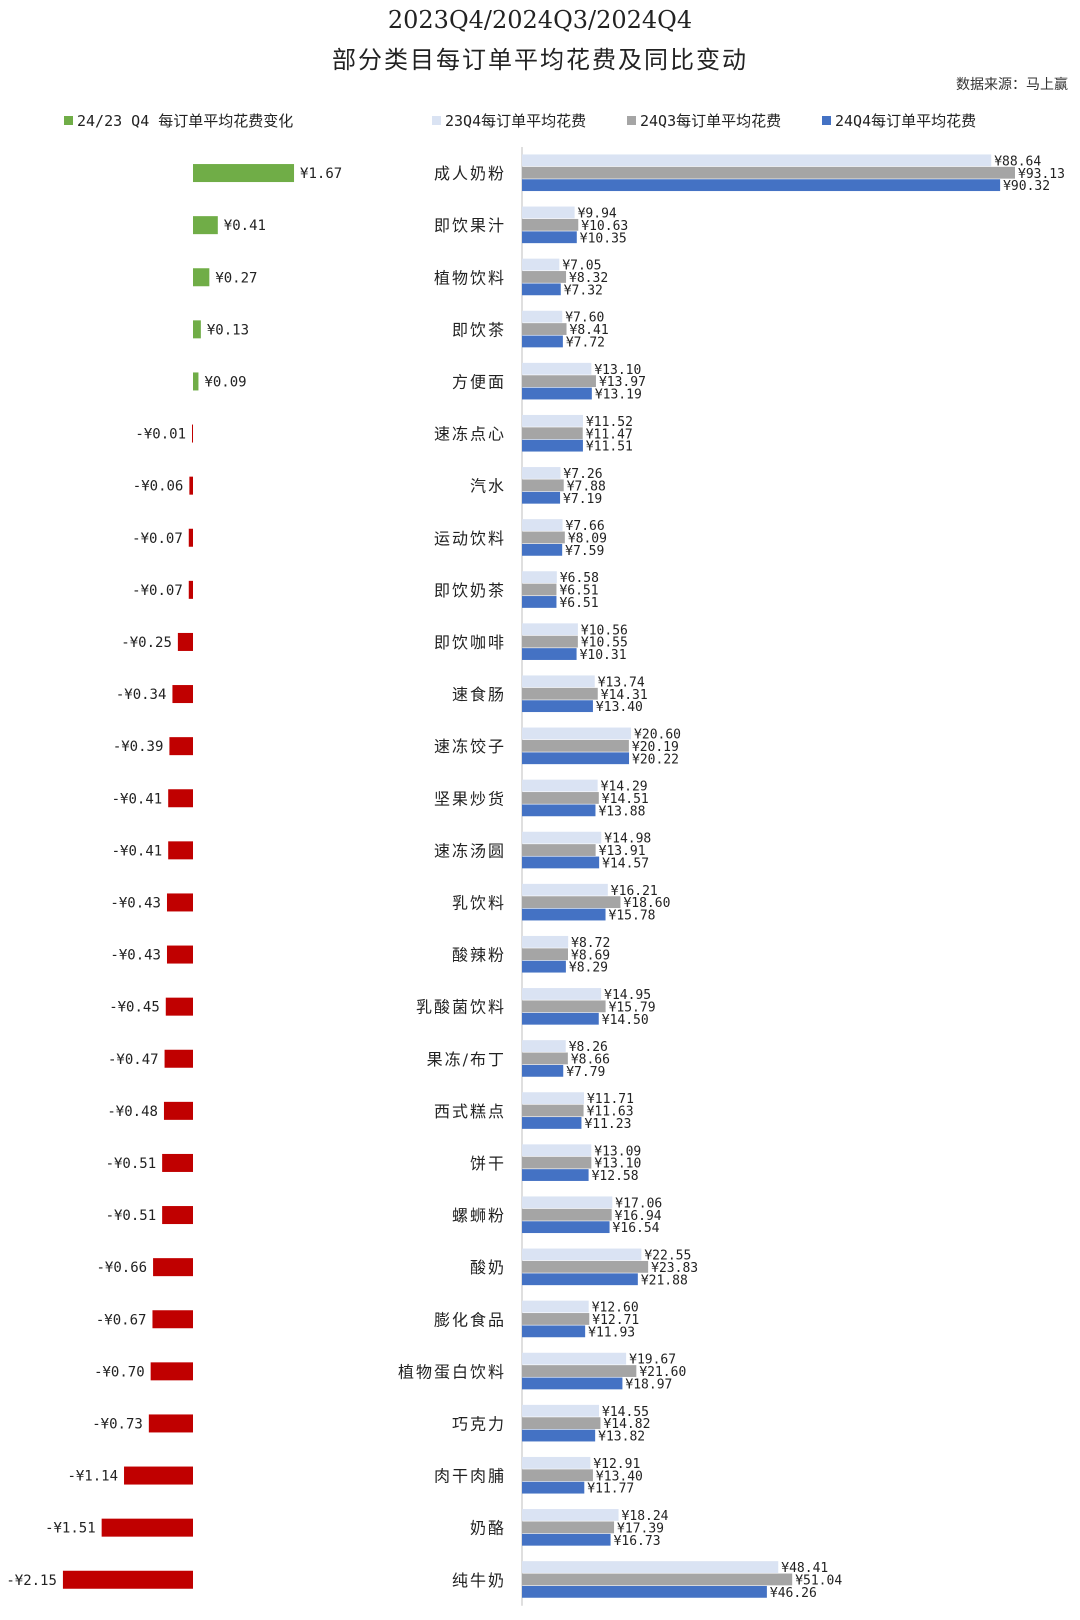  What do you see at coordinates (638, 1216) in the screenshot?
I see `series-value-label: ¥16.94` at bounding box center [638, 1216].